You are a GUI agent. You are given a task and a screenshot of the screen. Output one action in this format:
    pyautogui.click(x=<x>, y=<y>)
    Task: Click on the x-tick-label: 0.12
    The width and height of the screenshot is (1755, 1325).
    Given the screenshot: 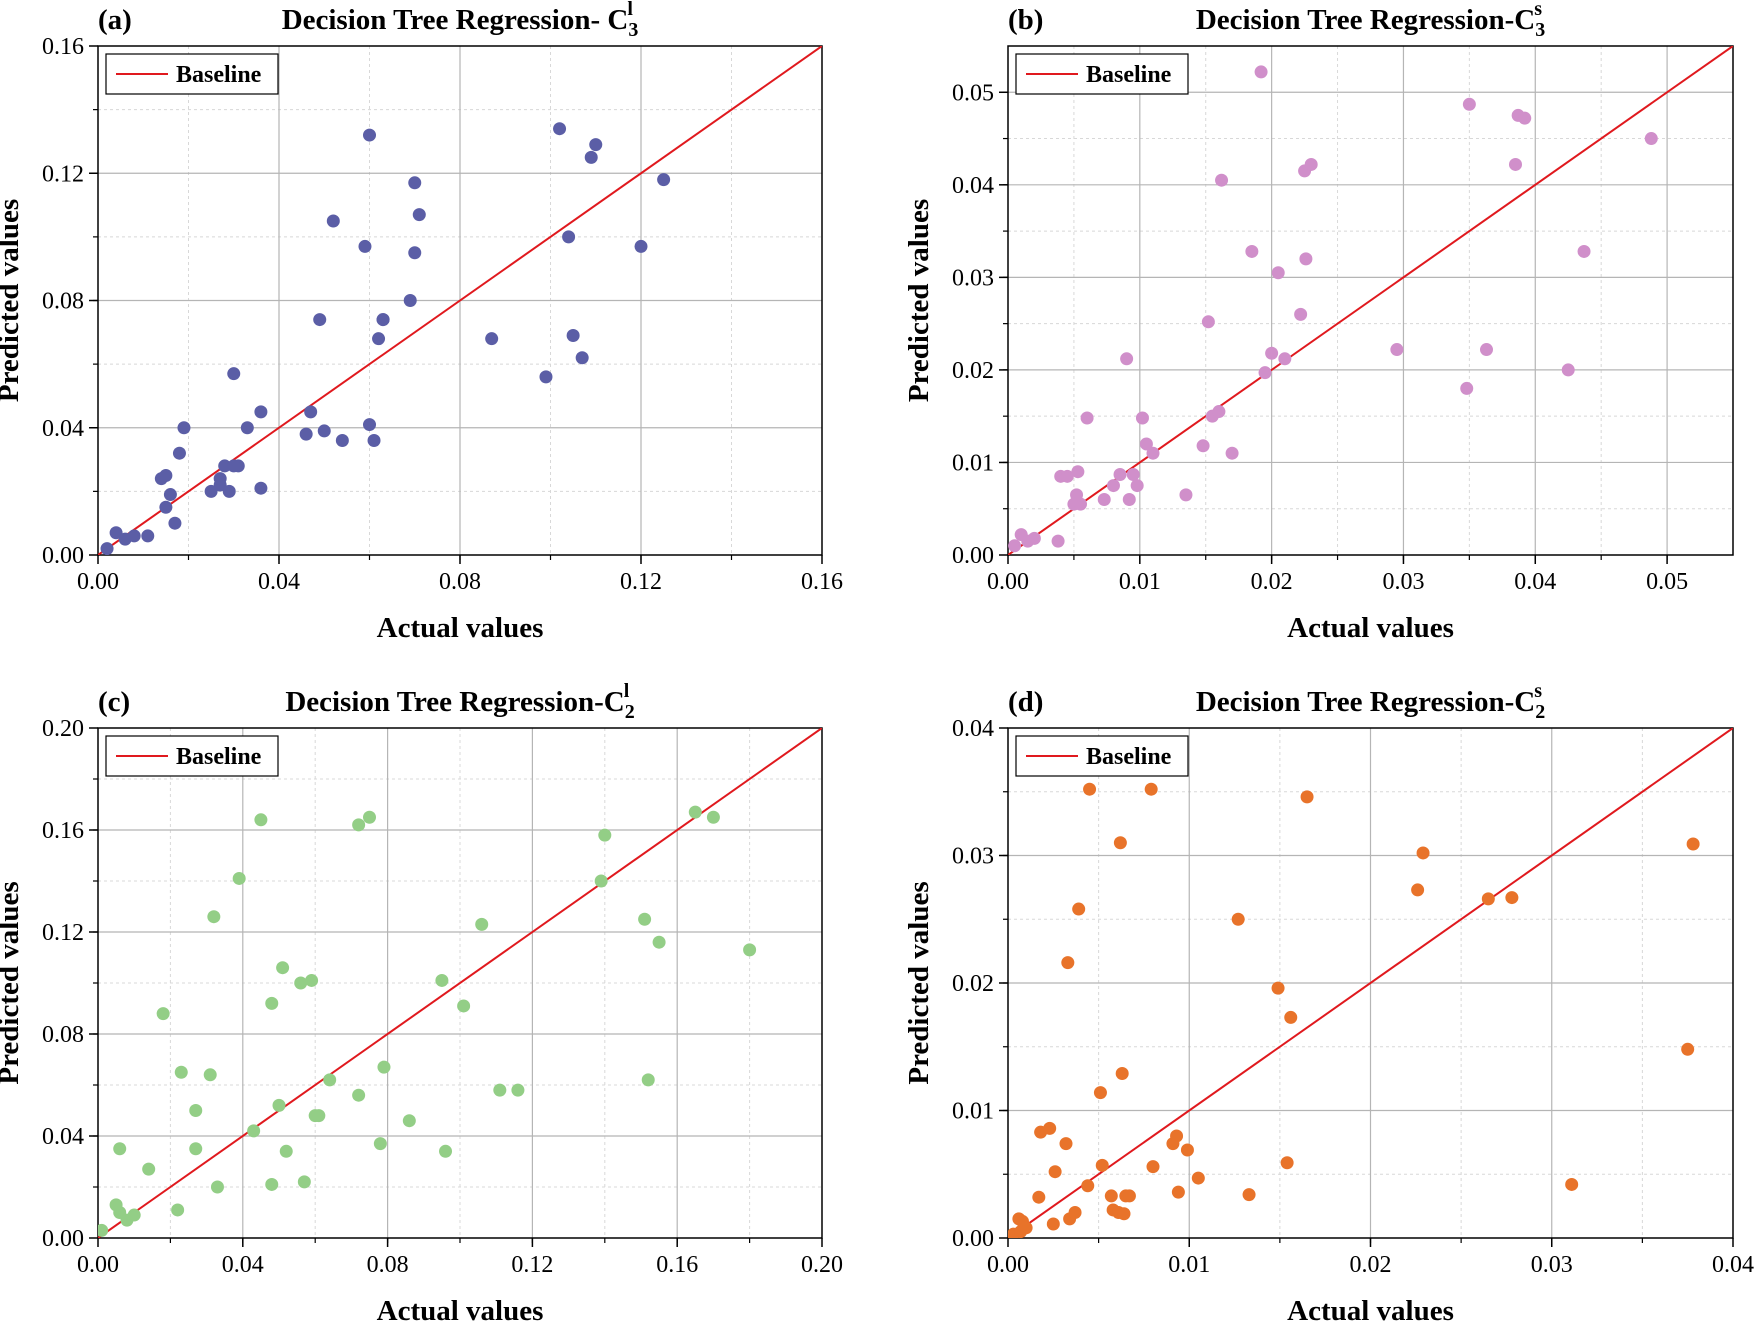 What is the action you would take?
    pyautogui.click(x=532, y=1265)
    